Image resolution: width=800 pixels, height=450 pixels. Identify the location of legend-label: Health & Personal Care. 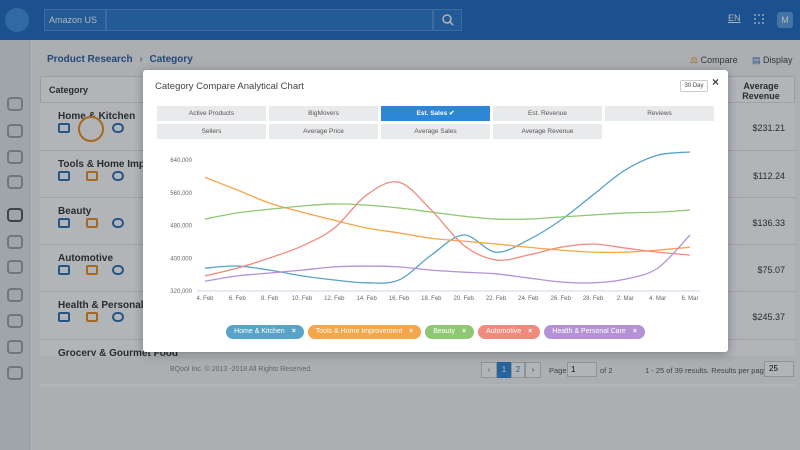
(589, 331).